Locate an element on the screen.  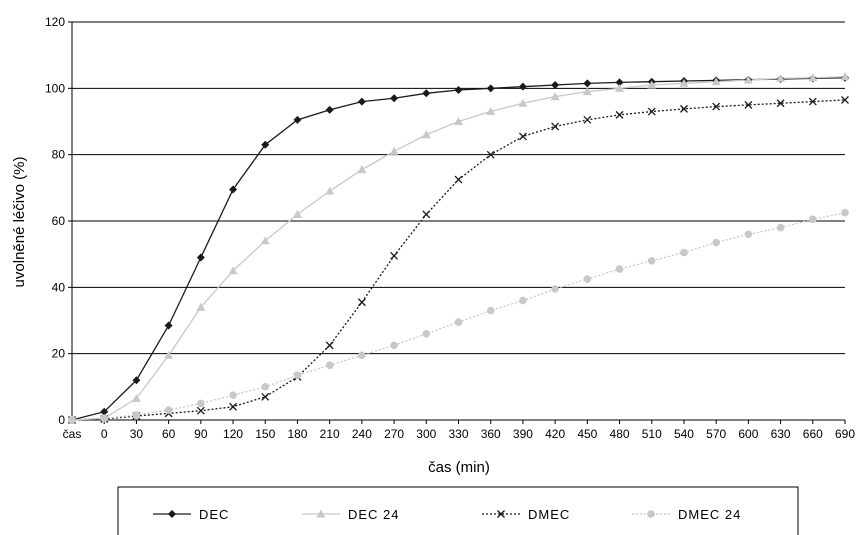
y-tick-label: 0 is located at coordinates (61, 420).